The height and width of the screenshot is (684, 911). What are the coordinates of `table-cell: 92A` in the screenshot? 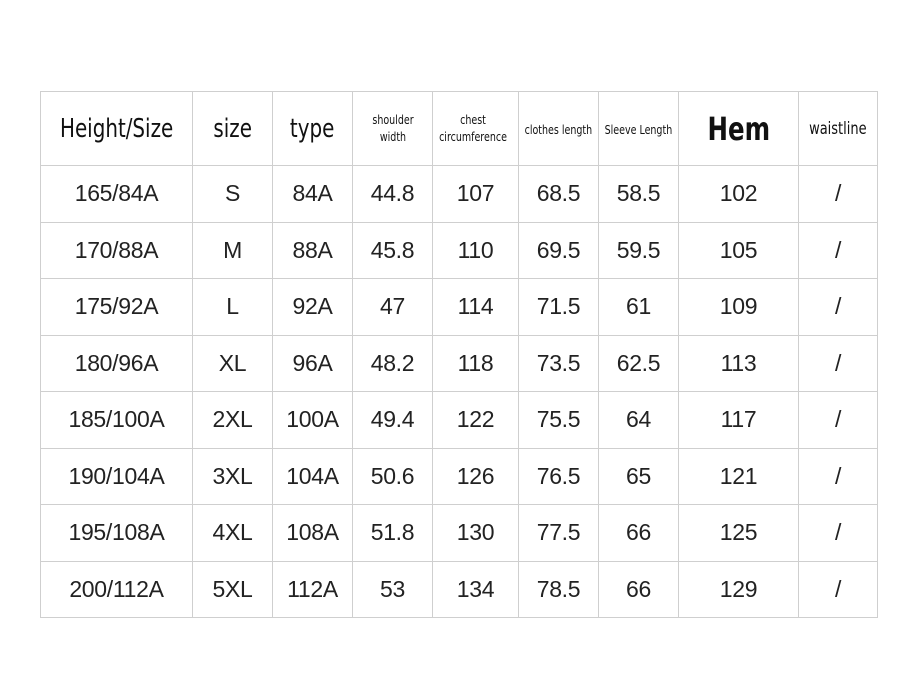 It's located at (312, 307).